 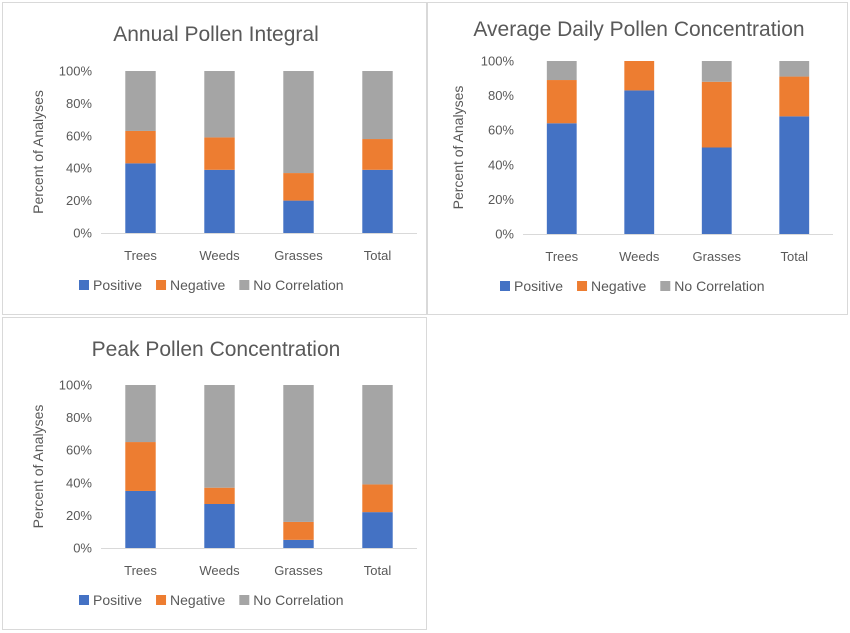 I want to click on chart-title: Average Daily Pollen Concentration, so click(x=638, y=29).